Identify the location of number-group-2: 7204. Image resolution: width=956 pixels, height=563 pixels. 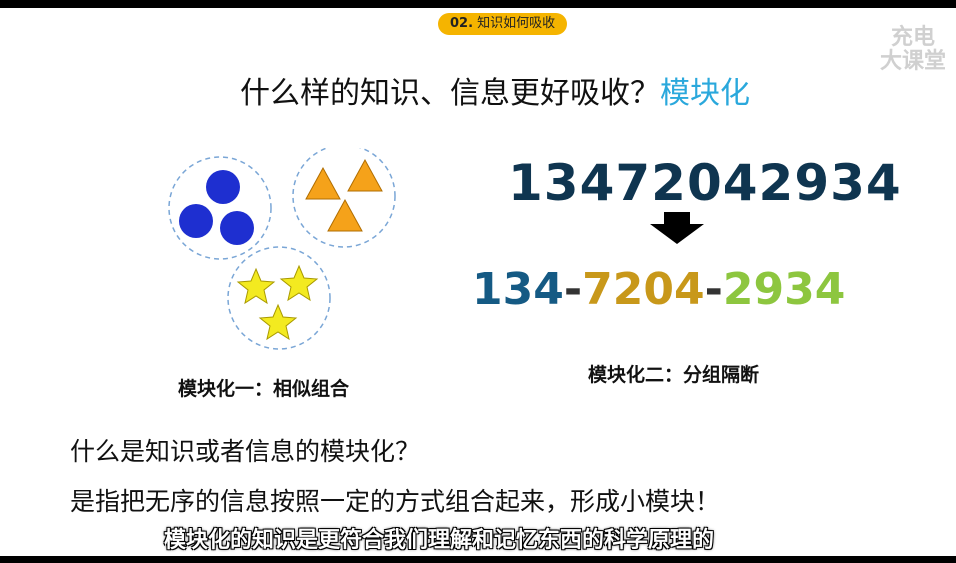
(643, 289).